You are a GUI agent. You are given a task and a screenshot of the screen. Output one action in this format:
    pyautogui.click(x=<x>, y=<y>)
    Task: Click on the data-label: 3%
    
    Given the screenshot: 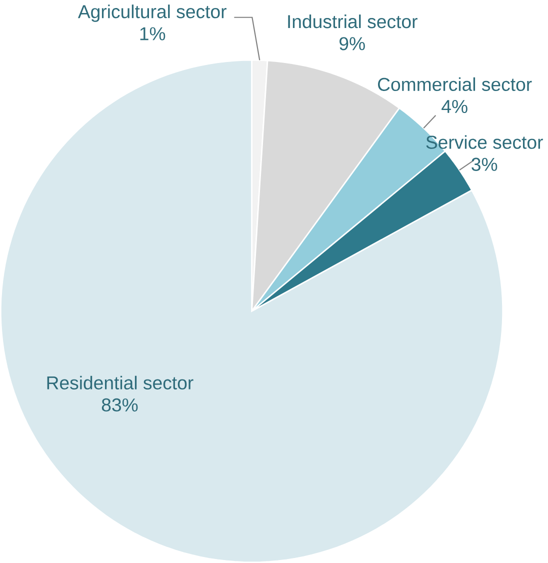 What is the action you would take?
    pyautogui.click(x=485, y=164)
    